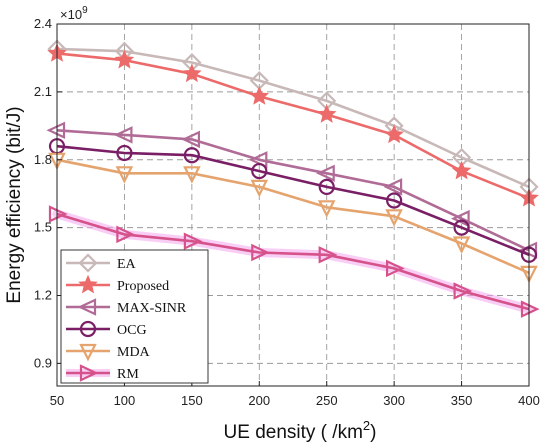 The image size is (550, 447). Describe the element at coordinates (529, 400) in the screenshot. I see `x-tick-label: 400` at that location.